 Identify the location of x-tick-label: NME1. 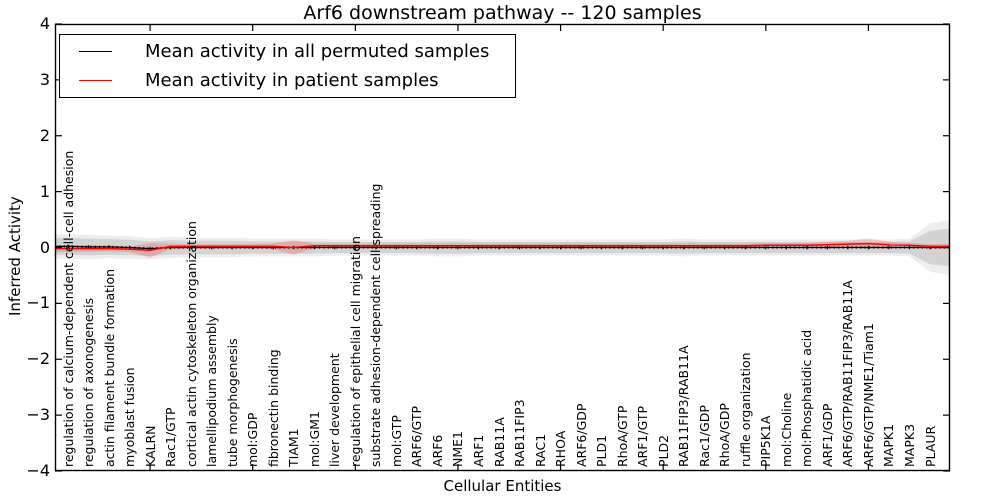
(458, 449).